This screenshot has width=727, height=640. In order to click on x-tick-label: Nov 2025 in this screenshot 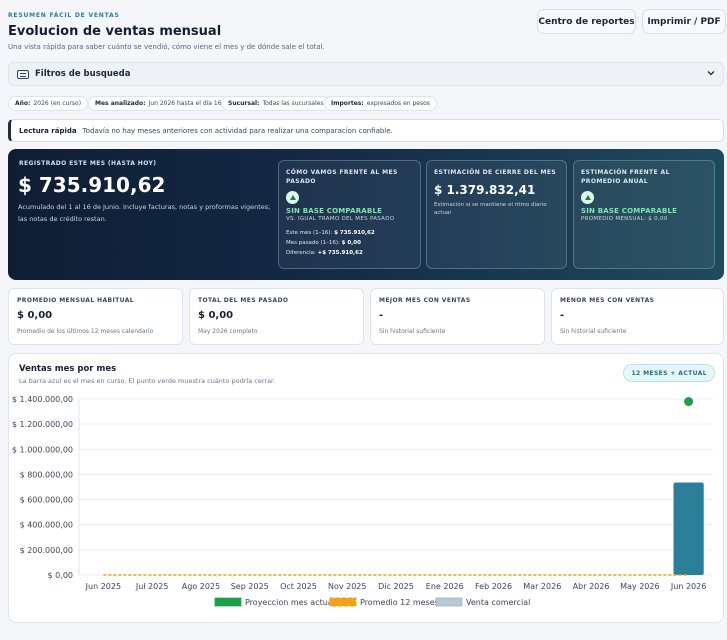, I will do `click(347, 586)`.